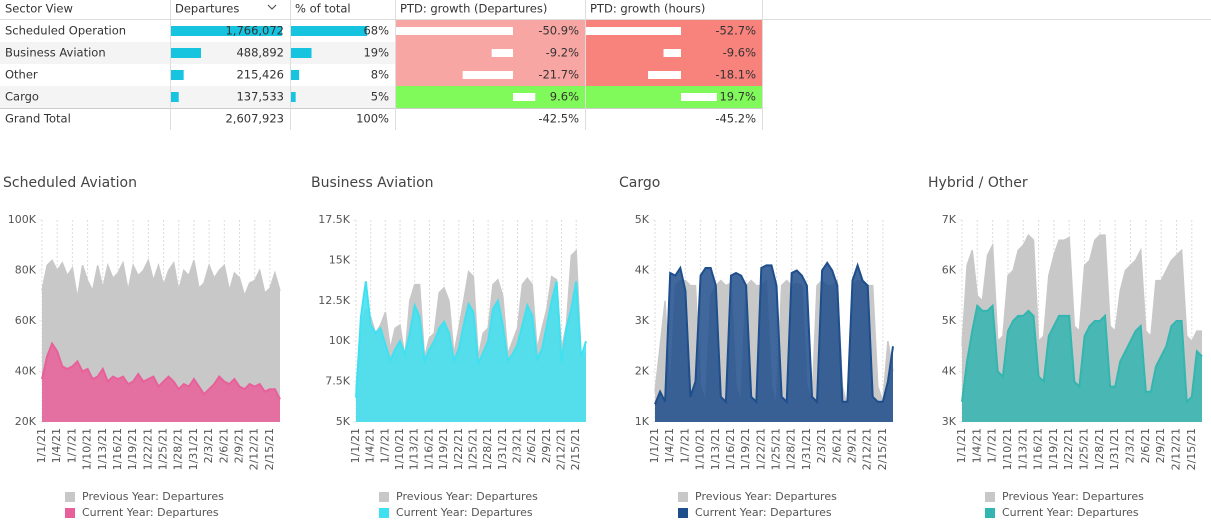 The height and width of the screenshot is (524, 1211). Describe the element at coordinates (260, 97) in the screenshot. I see `cell-value: 137,533` at that location.